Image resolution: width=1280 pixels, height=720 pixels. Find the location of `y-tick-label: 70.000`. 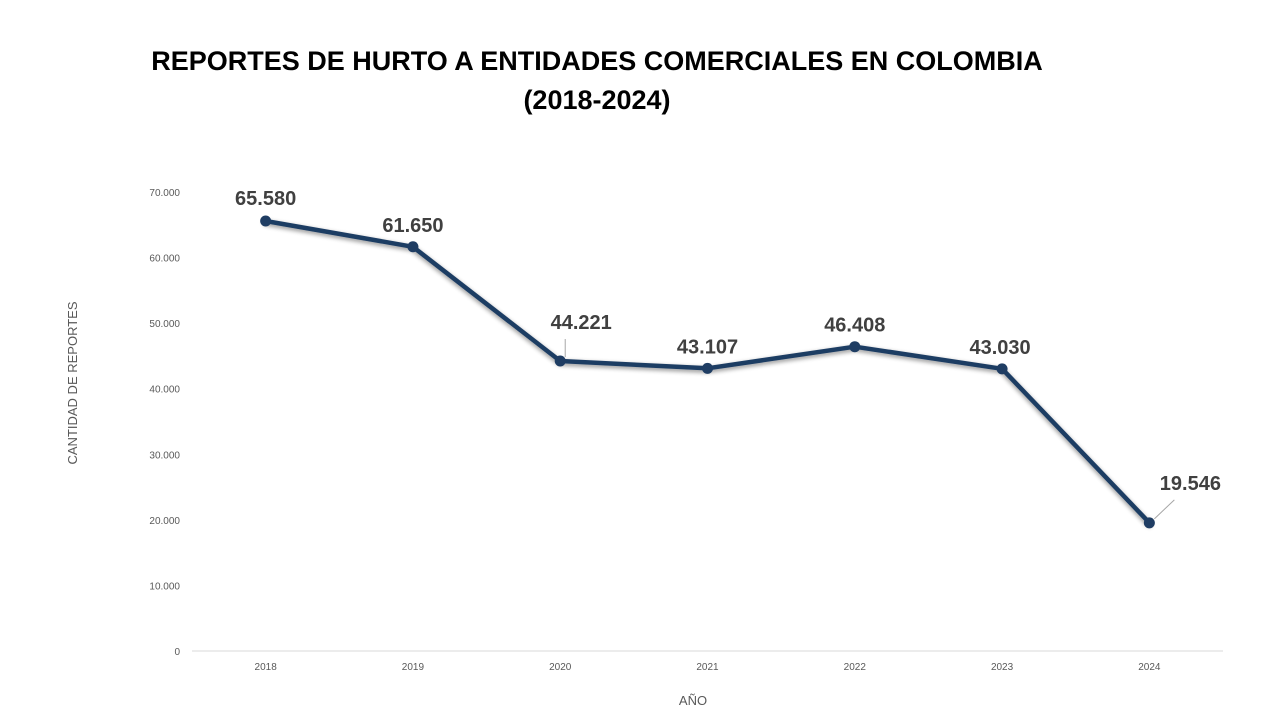

y-tick-label: 70.000 is located at coordinates (164, 193).